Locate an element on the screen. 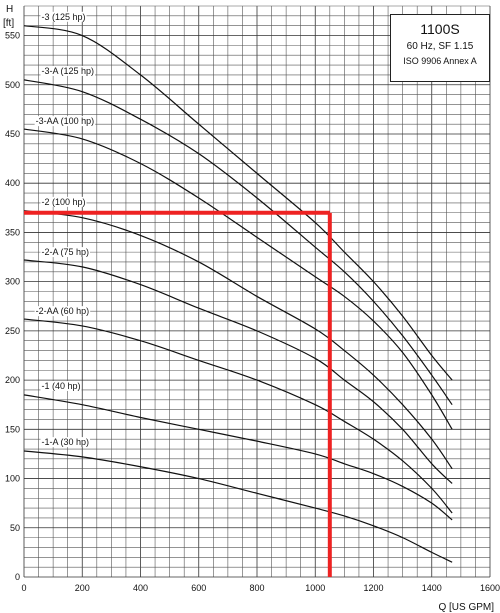 This screenshot has width=500, height=613. y-axis-bracket: [ft] is located at coordinates (8, 23).